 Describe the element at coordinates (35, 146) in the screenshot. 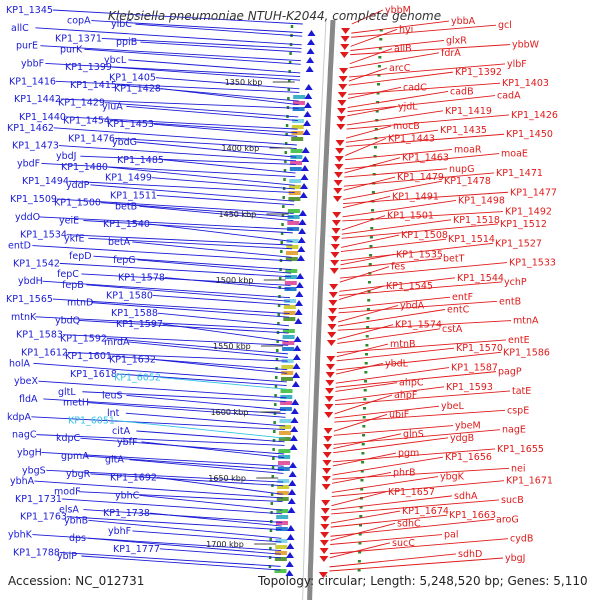

I see `forward-gene-label: KP1_1473` at that location.